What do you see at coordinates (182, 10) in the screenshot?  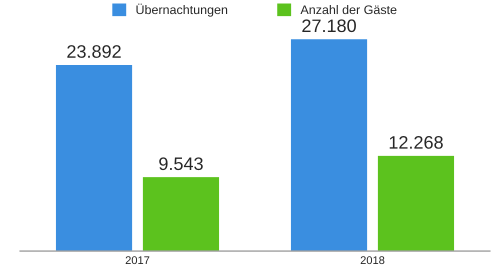 I see `legend-label: Übernachtungen` at bounding box center [182, 10].